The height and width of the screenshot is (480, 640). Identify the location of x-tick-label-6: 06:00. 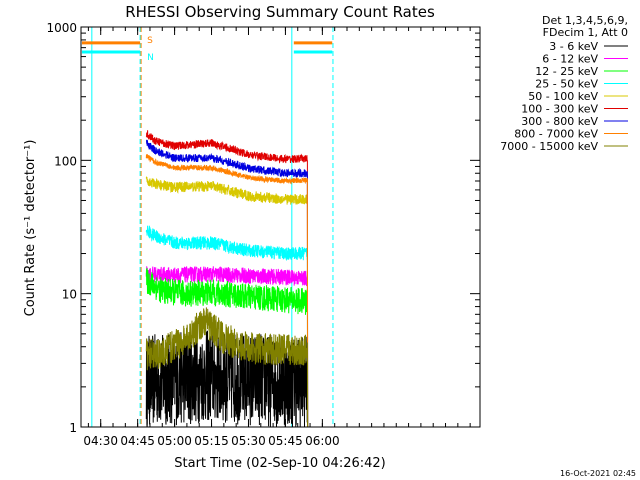
(322, 441).